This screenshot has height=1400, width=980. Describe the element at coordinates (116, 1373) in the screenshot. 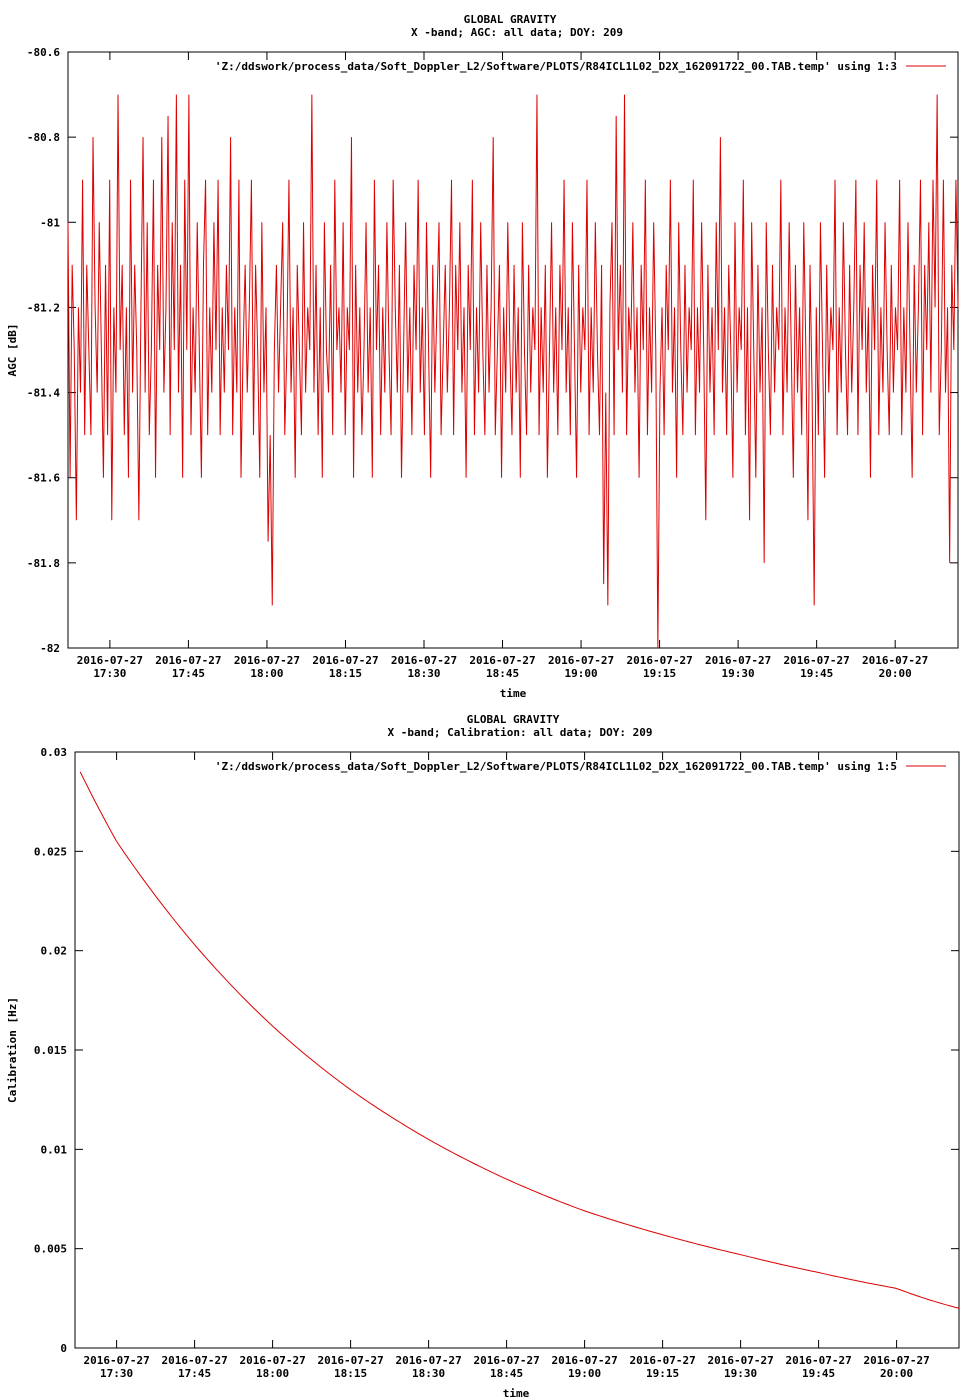

I see `calibration-xtick-time: 17:30` at that location.